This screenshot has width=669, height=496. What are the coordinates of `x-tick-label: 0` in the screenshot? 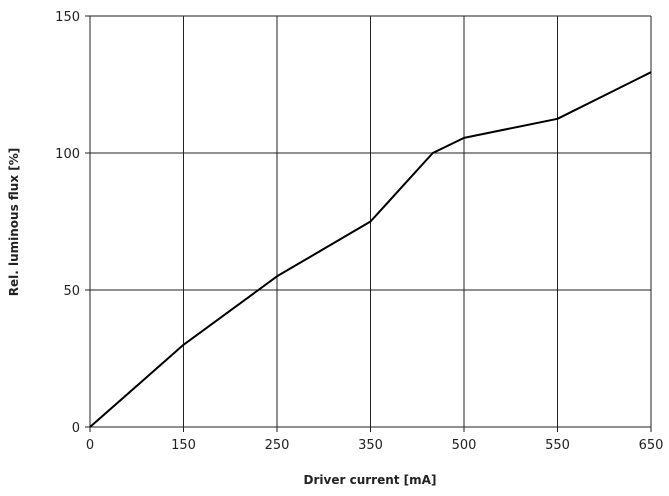 It's located at (90, 445).